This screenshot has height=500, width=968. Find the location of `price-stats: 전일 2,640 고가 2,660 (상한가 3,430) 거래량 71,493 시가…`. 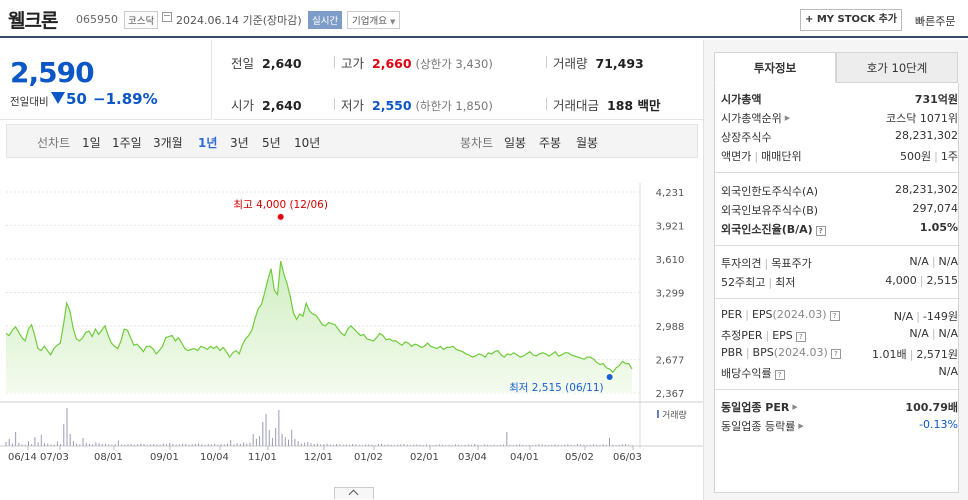

price-stats: 전일 2,640 고가 2,660 (상한가 3,430) 거래량 71,493 시가… is located at coordinates (458, 80).